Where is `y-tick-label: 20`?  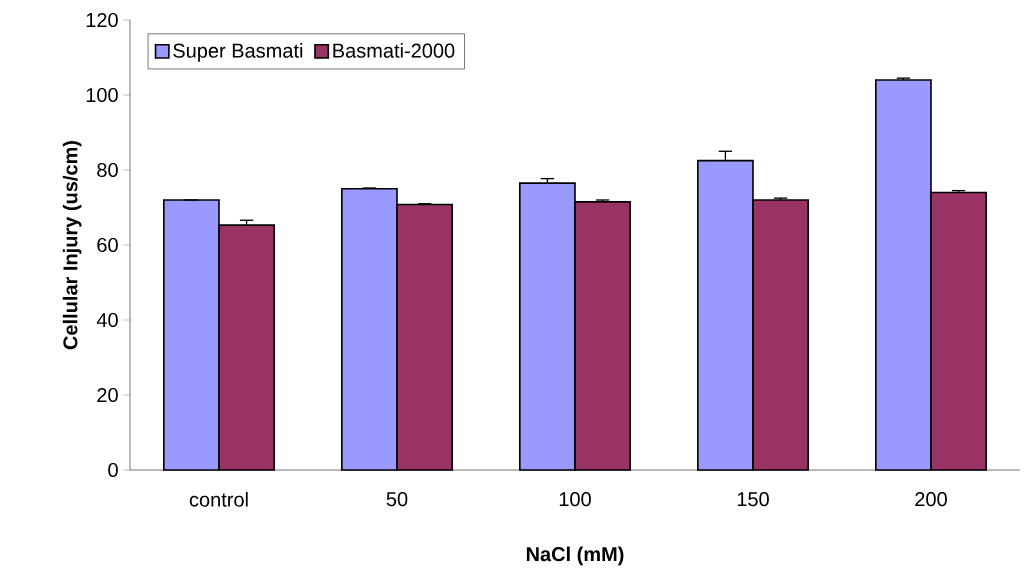 y-tick-label: 20 is located at coordinates (107, 395).